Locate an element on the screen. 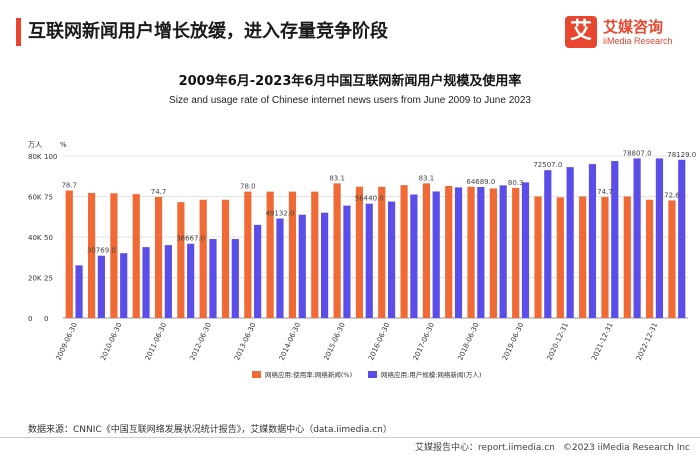 This screenshot has height=455, width=700. right-axis-unit: % is located at coordinates (63, 145).